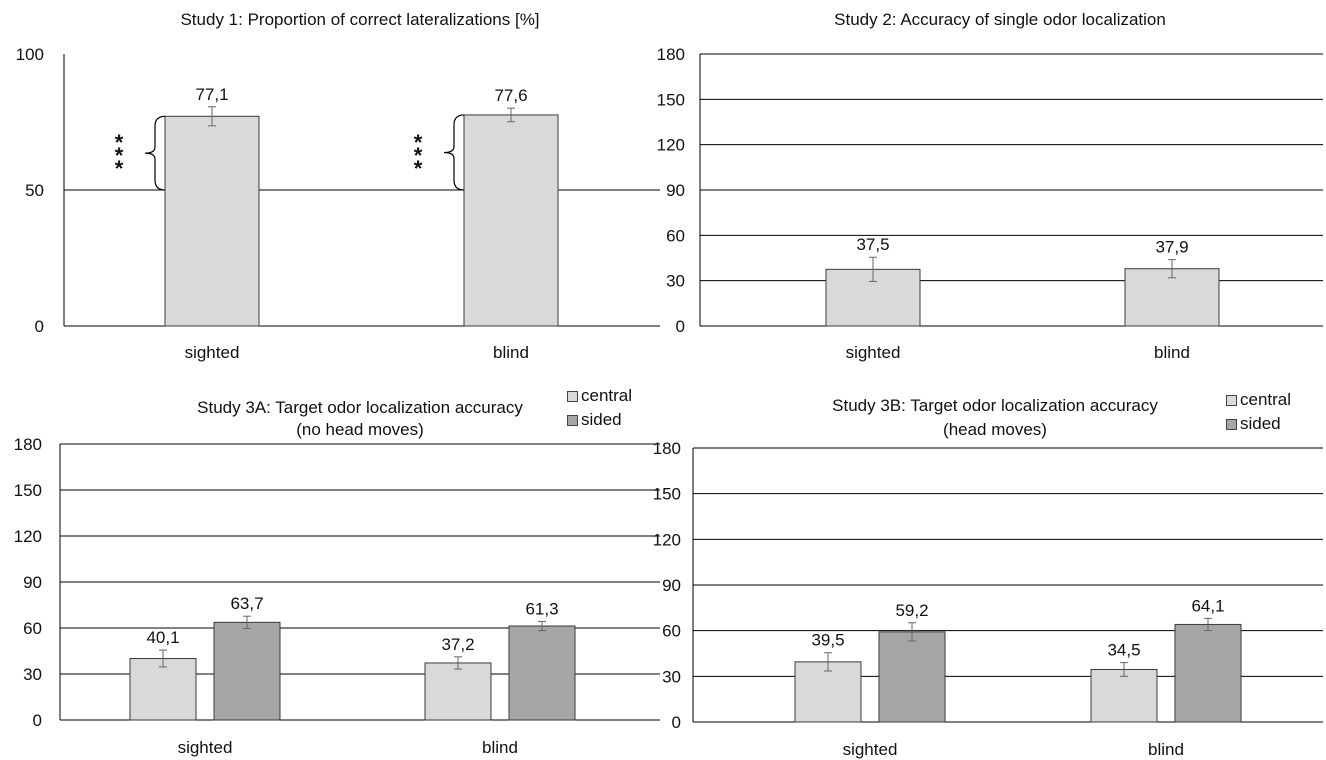 This screenshot has height=760, width=1326. Describe the element at coordinates (1123, 650) in the screenshot. I see `data-label: 34,5` at that location.